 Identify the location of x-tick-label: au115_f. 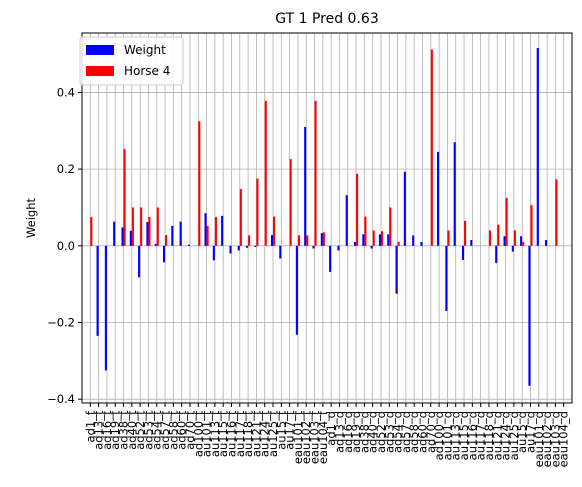
(223, 433).